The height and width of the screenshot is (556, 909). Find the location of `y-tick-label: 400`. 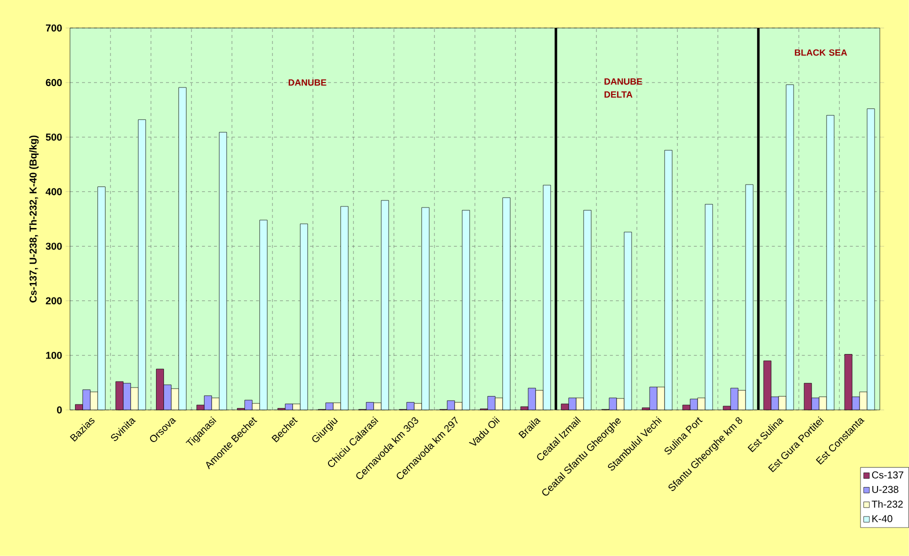

y-tick-label: 400 is located at coordinates (54, 192).